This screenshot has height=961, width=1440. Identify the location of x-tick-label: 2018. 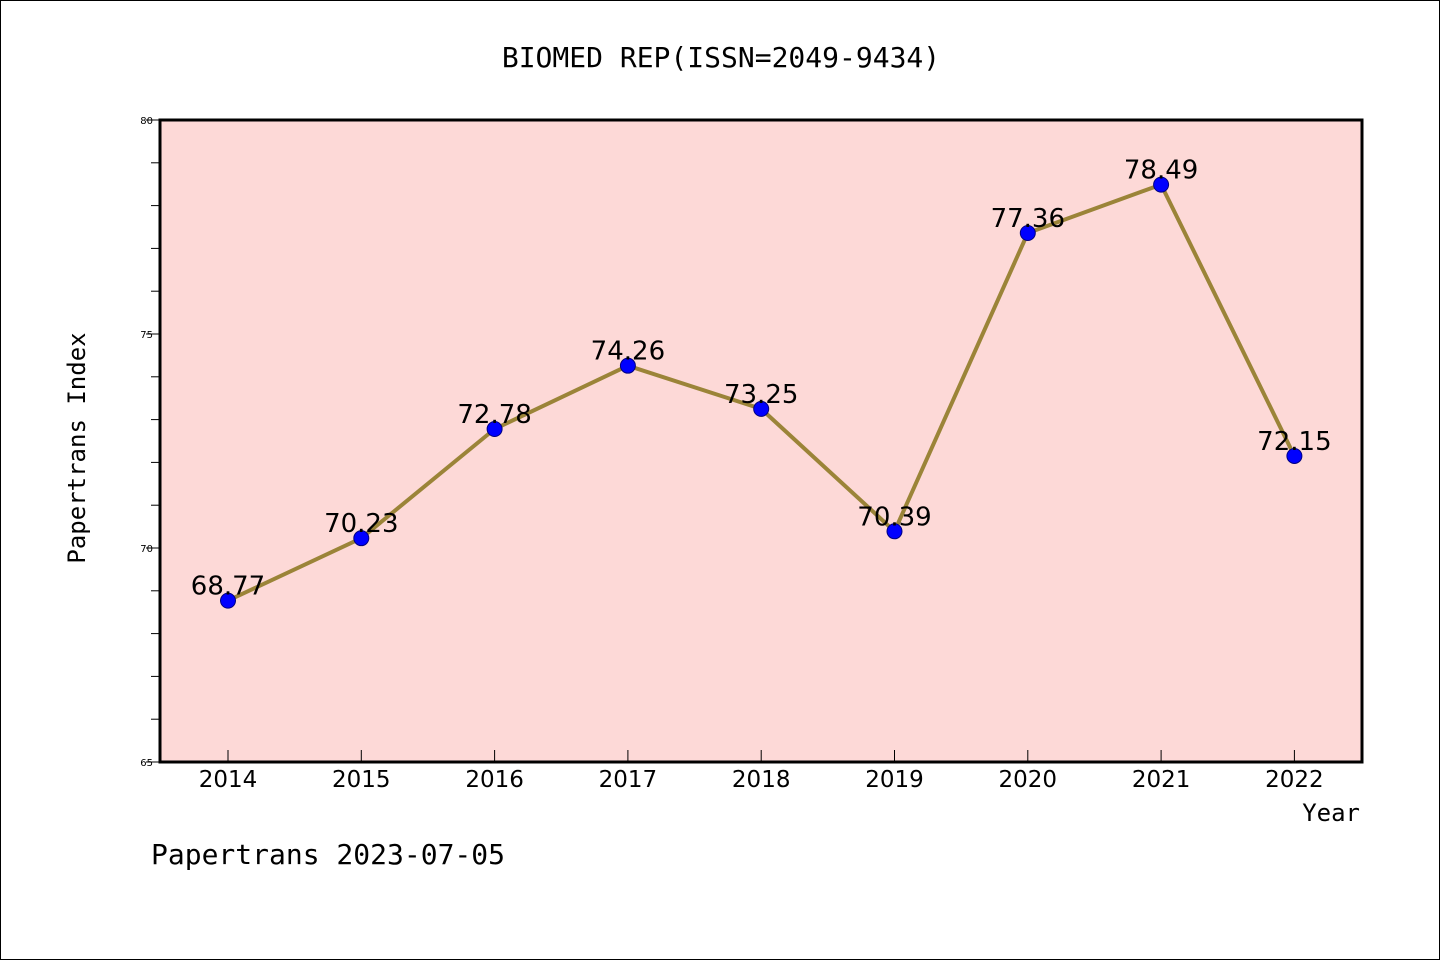
(761, 780).